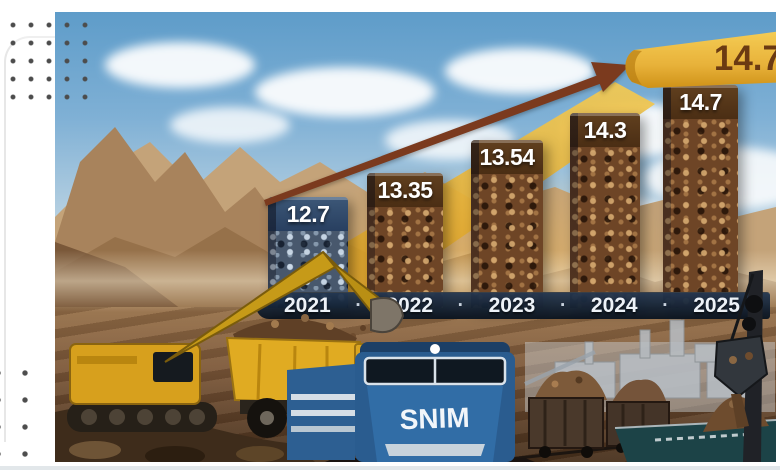 The height and width of the screenshot is (470, 780). What do you see at coordinates (745, 58) in the screenshot?
I see `banner-value: 14.7` at bounding box center [745, 58].